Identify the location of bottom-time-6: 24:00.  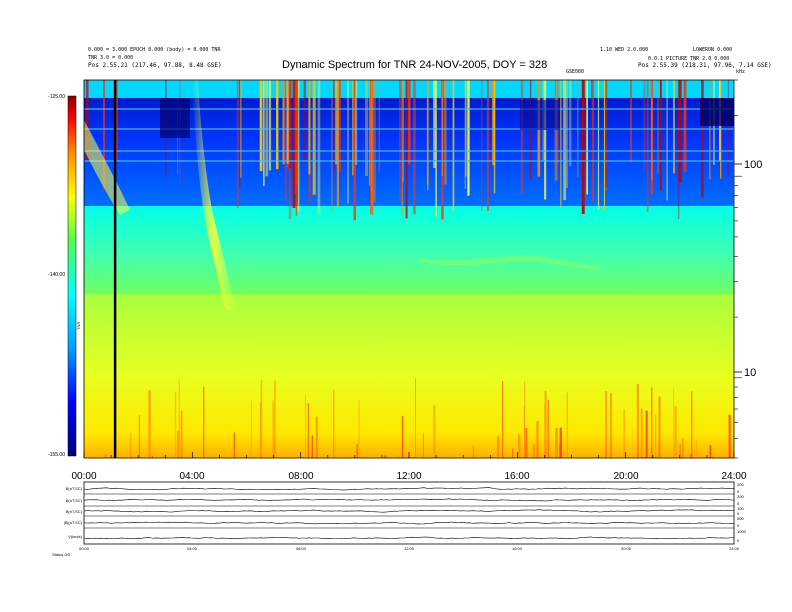
(734, 548).